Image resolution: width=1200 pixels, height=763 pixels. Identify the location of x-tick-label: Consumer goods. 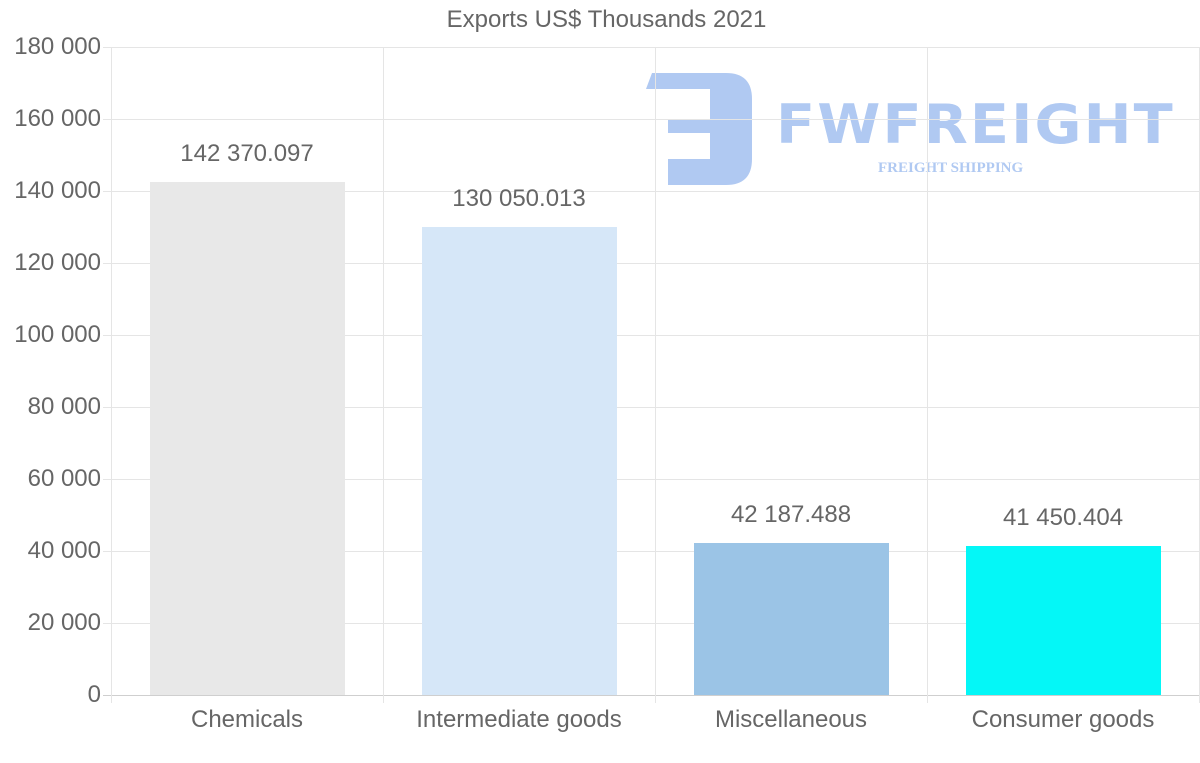
(1063, 719).